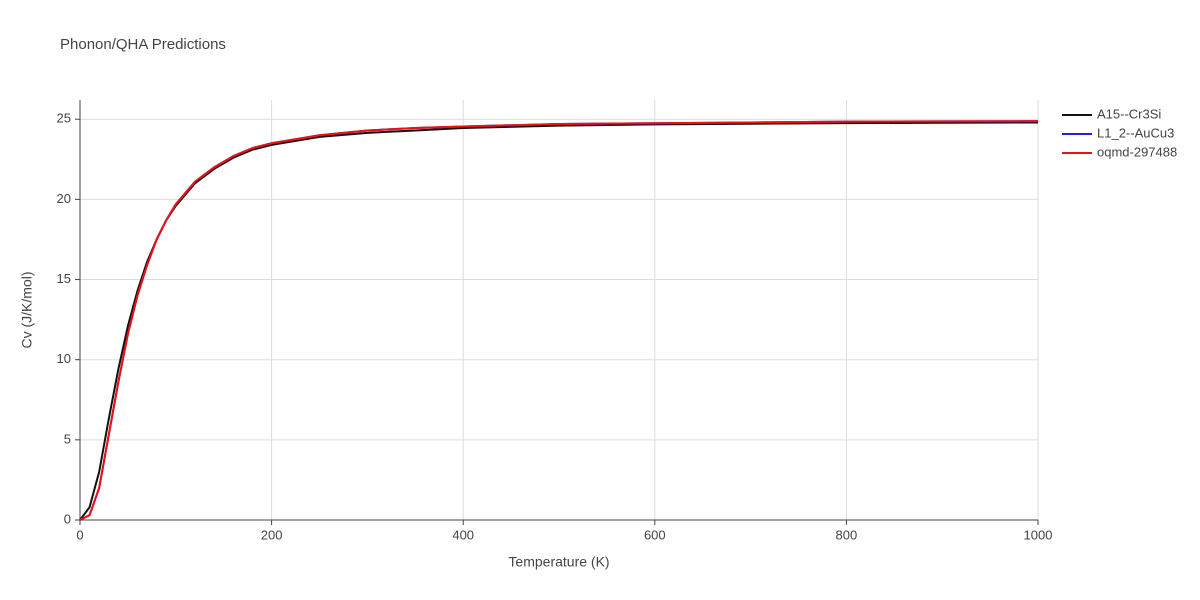  What do you see at coordinates (27, 310) in the screenshot?
I see `y-axis-label: Cv (J/K/mol)` at bounding box center [27, 310].